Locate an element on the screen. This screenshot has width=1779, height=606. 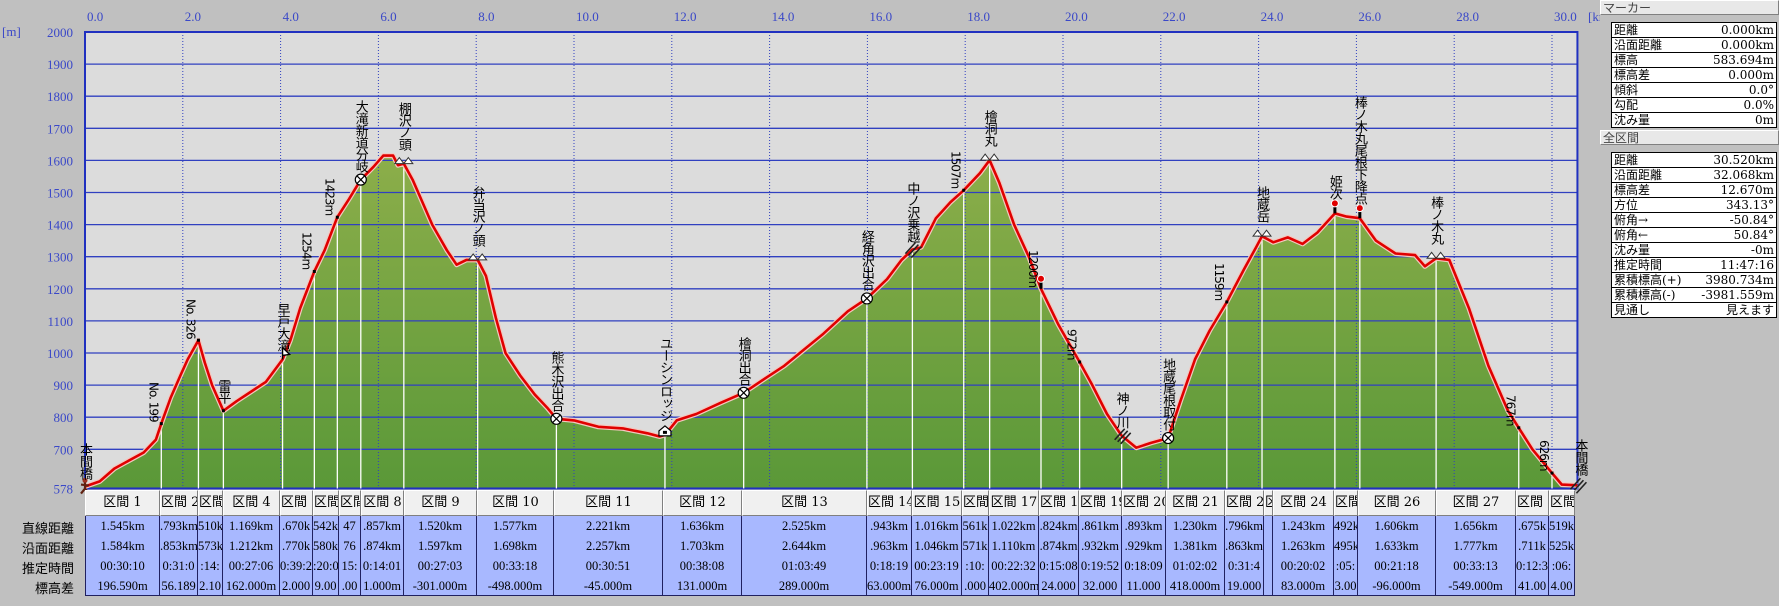
segment-header-button: 区間 13 is located at coordinates (804, 503).